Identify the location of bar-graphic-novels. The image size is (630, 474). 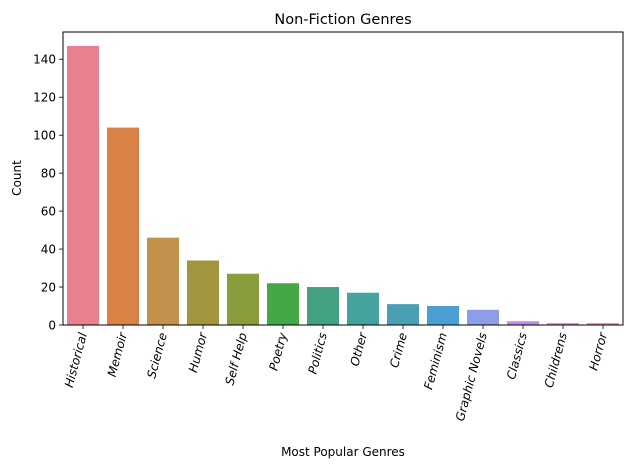
(483, 317).